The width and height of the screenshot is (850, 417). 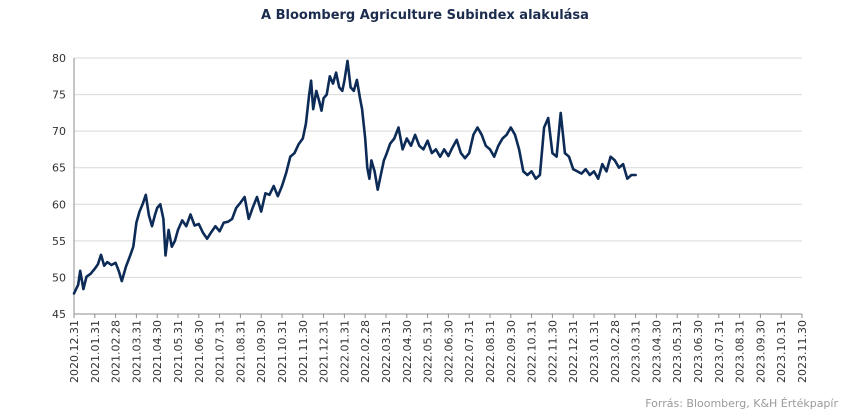 What do you see at coordinates (698, 351) in the screenshot?
I see `x-tick-label-30: 2023.06.30` at bounding box center [698, 351].